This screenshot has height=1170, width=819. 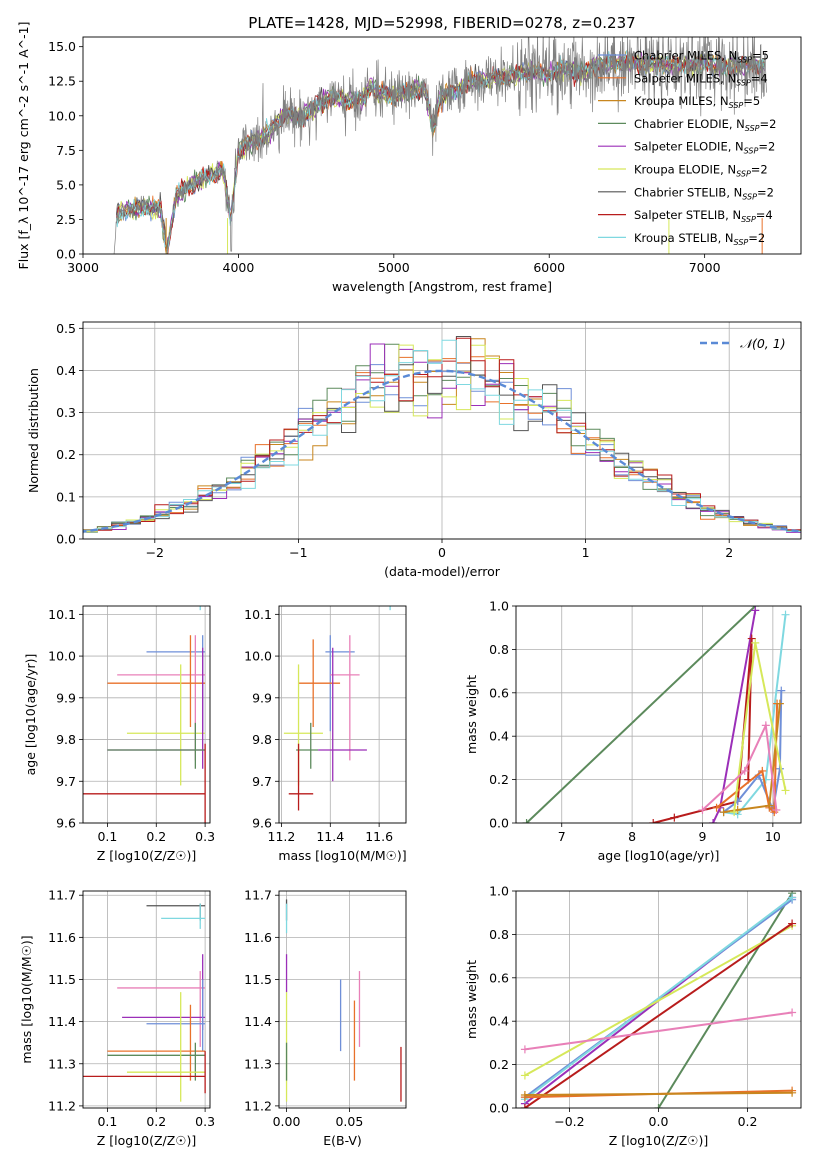 What do you see at coordinates (156, 836) in the screenshot?
I see `age-vs-Z-panel-xtick-label: 0.2` at bounding box center [156, 836].